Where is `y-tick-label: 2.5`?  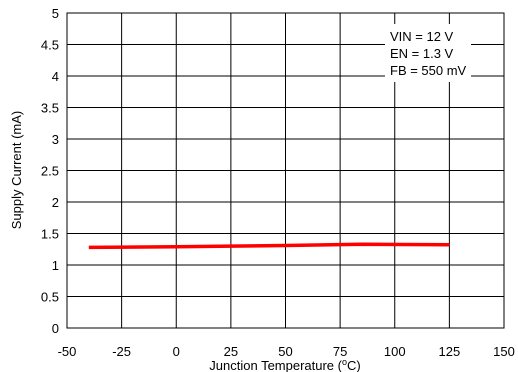
y-tick-label: 2.5 is located at coordinates (50, 171).